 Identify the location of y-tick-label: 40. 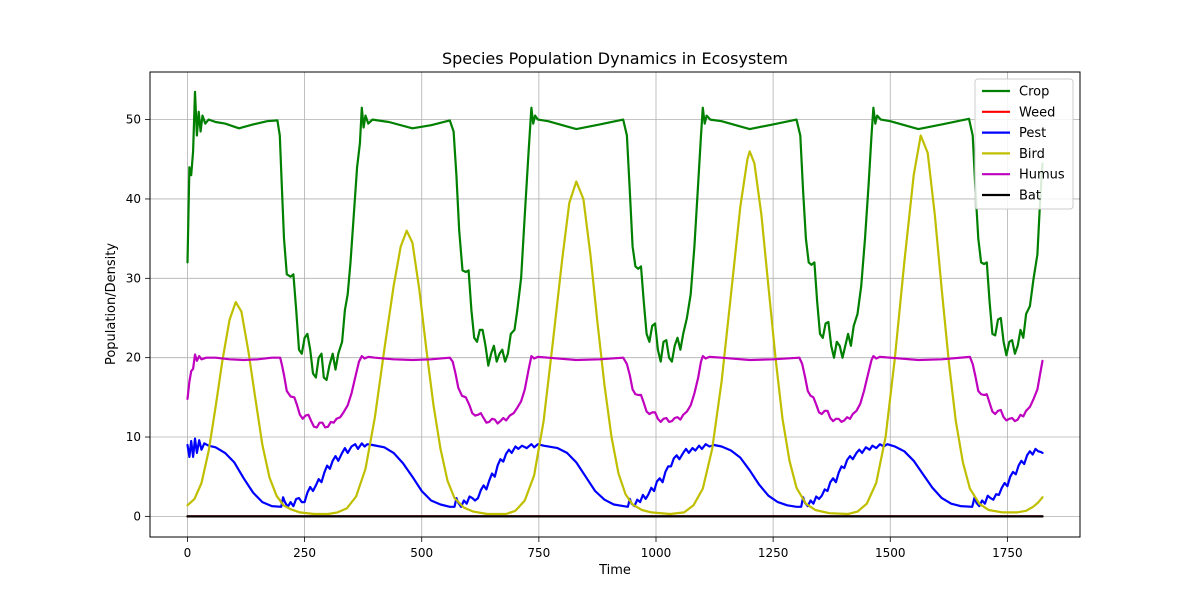
(133, 199).